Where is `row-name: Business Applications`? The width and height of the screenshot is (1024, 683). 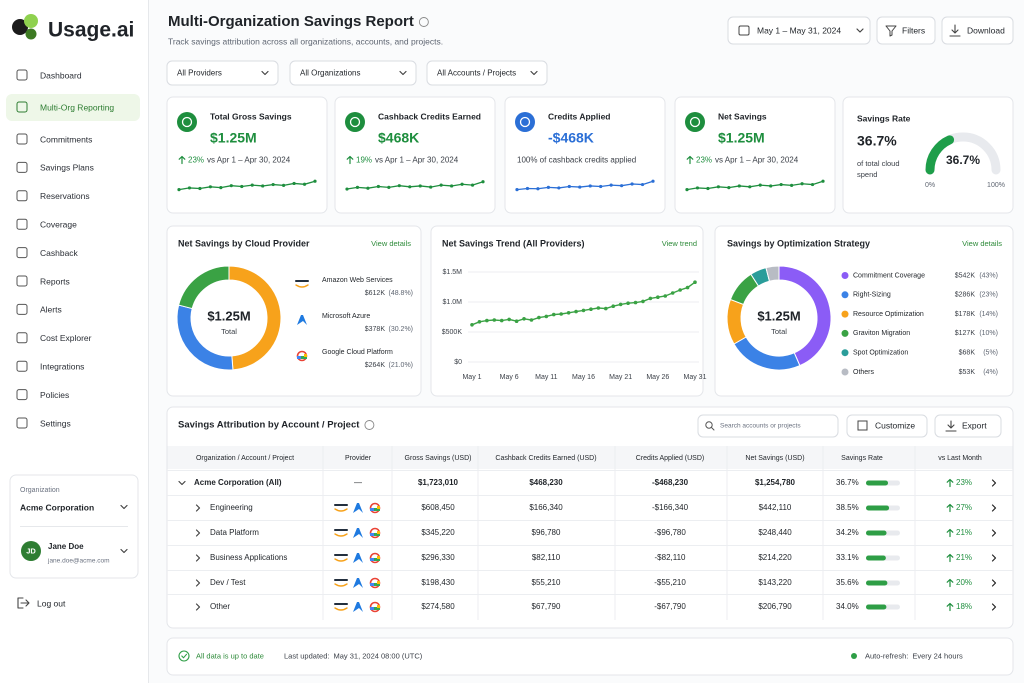 row-name: Business Applications is located at coordinates (248, 557).